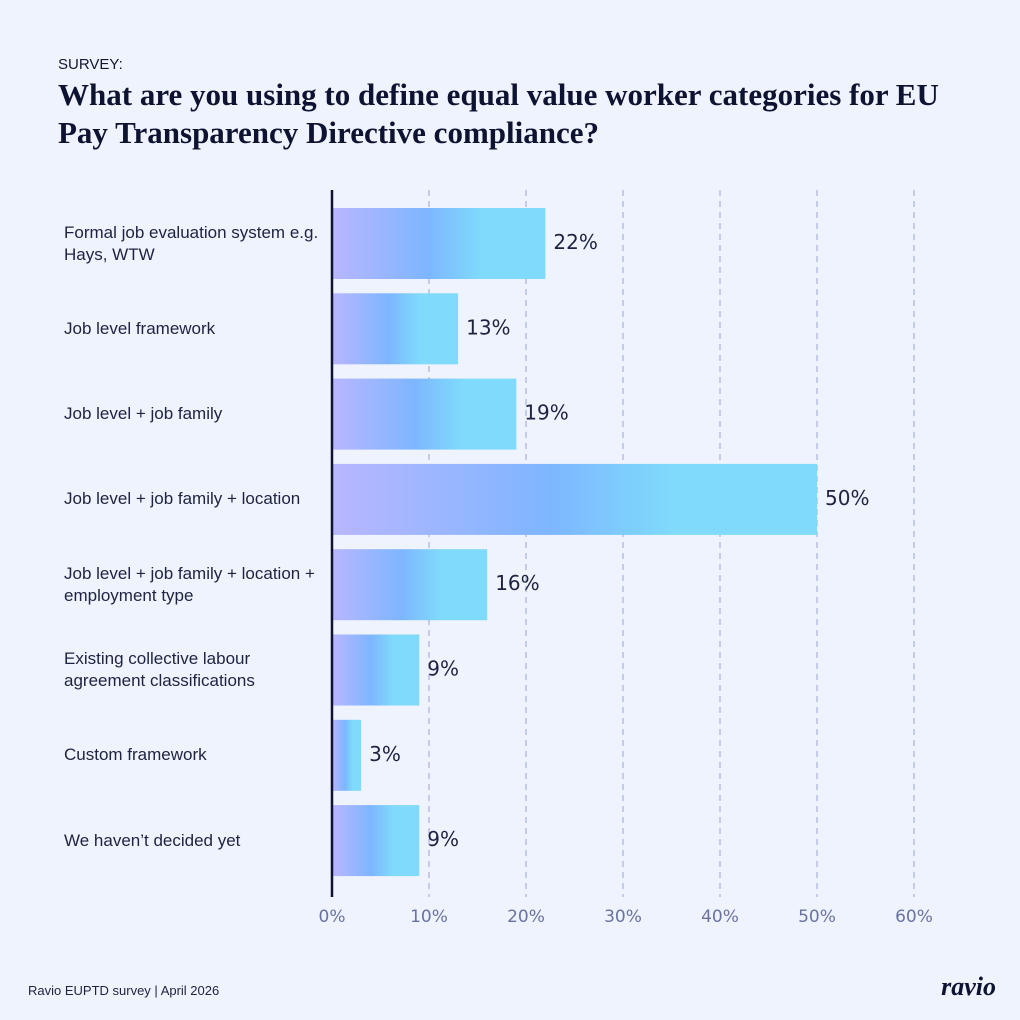 The width and height of the screenshot is (1020, 1020). I want to click on value-label: 19%, so click(546, 413).